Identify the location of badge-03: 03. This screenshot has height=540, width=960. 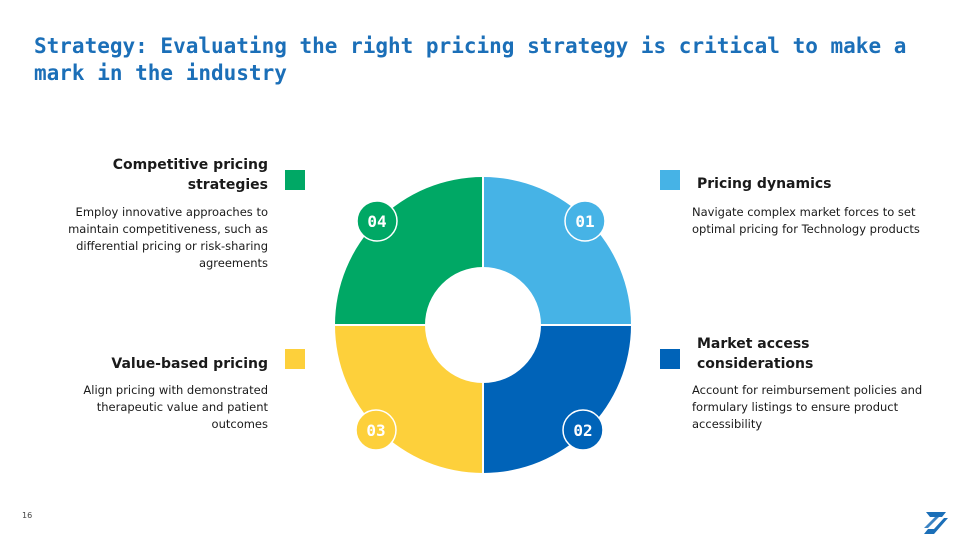
(376, 430).